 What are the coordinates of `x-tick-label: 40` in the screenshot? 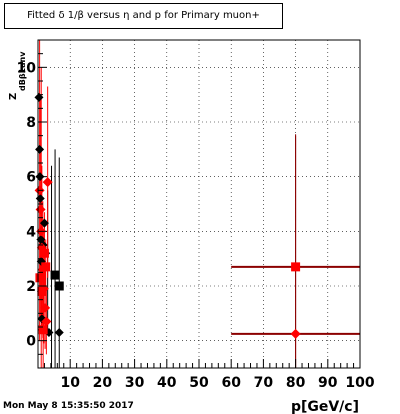 It's located at (167, 383).